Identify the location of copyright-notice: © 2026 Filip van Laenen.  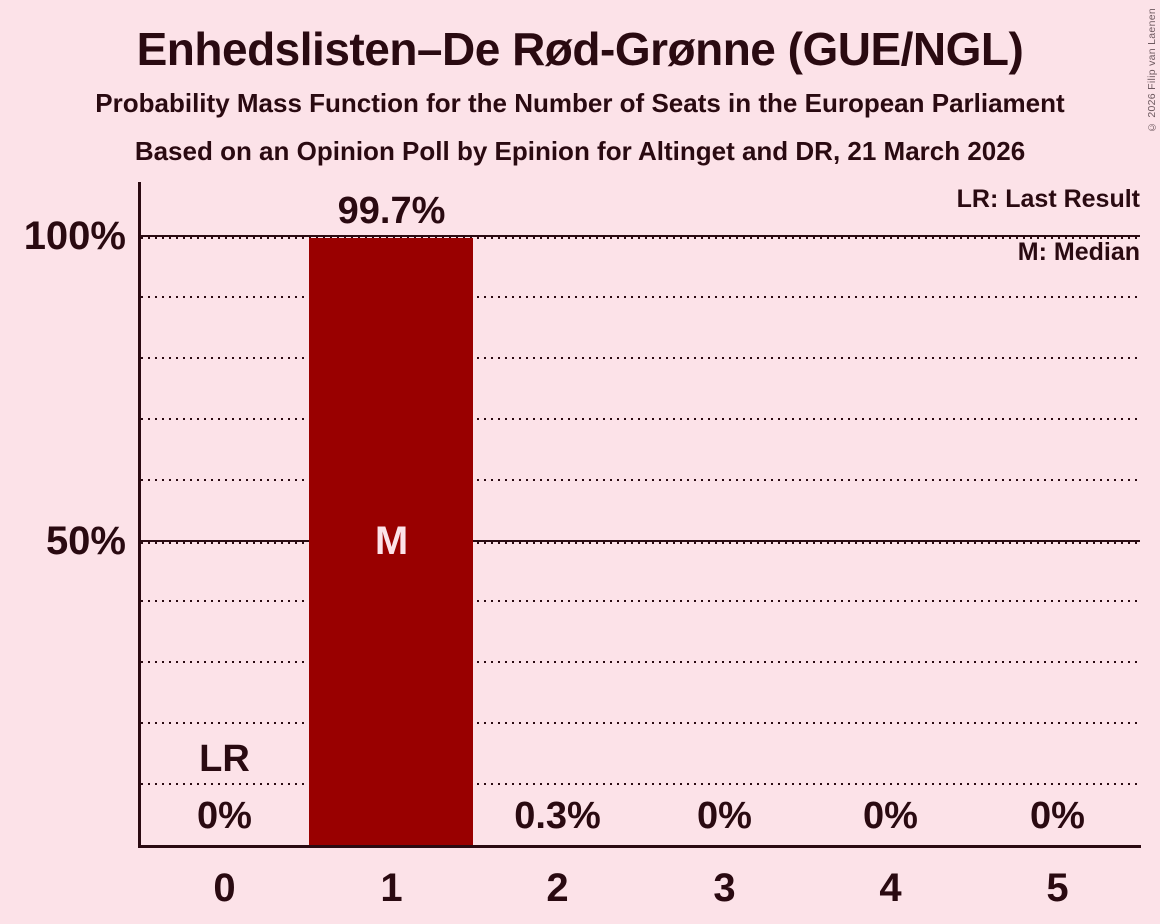
(1152, 71).